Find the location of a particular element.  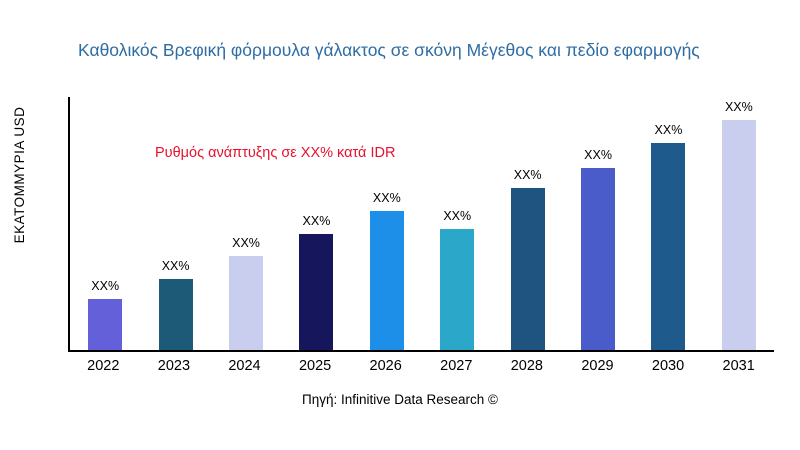

growth-rate-annotation: Ρυθμός ανάπτυξης σε XX% κατά IDR is located at coordinates (275, 153).